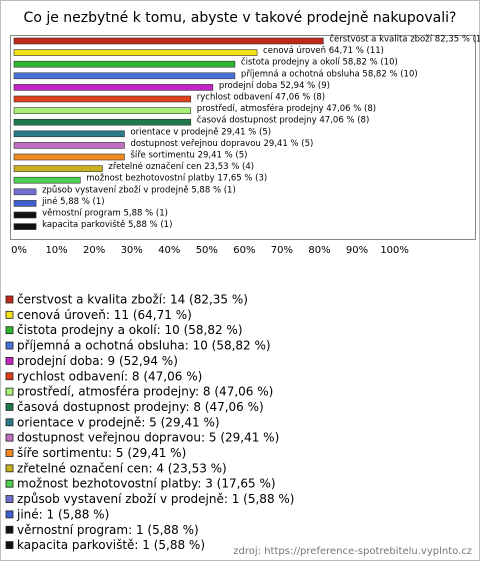 The height and width of the screenshot is (561, 480). What do you see at coordinates (108, 530) in the screenshot?
I see `legend-label: věrnostní program: 1 (5,88 %)` at bounding box center [108, 530].